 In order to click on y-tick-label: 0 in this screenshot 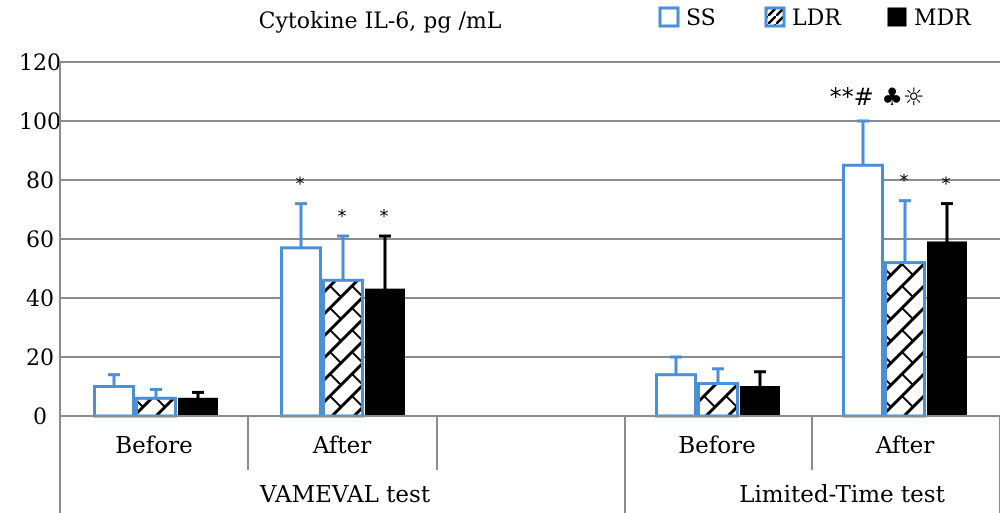, I will do `click(40, 417)`.